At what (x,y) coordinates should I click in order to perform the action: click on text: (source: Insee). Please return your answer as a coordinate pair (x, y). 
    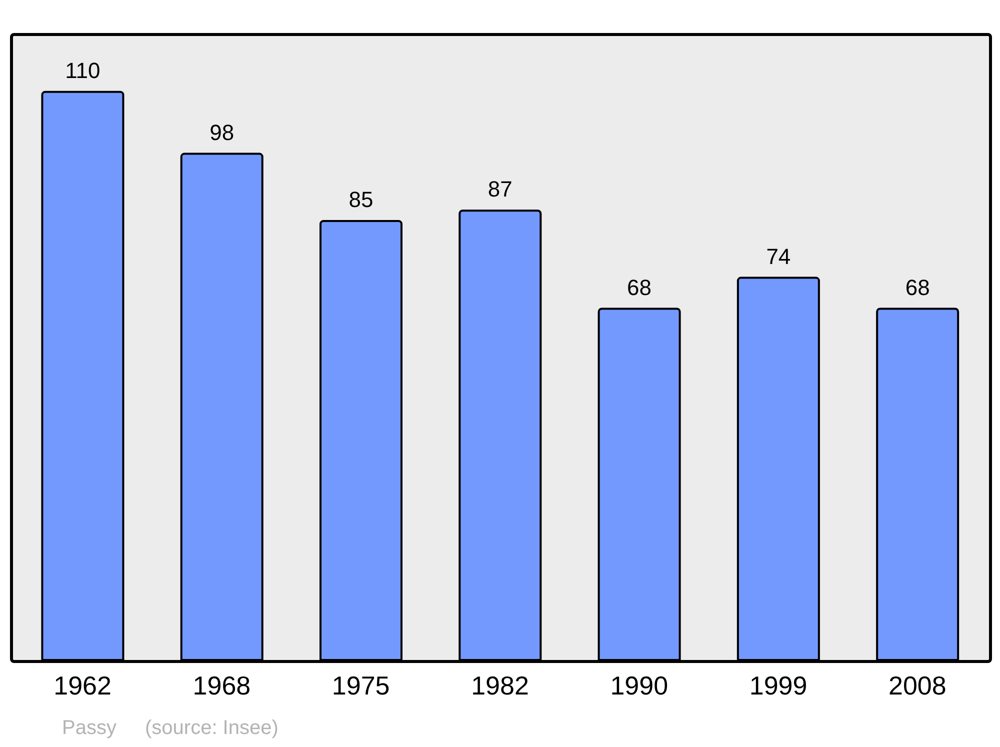
    Looking at the image, I should click on (211, 728).